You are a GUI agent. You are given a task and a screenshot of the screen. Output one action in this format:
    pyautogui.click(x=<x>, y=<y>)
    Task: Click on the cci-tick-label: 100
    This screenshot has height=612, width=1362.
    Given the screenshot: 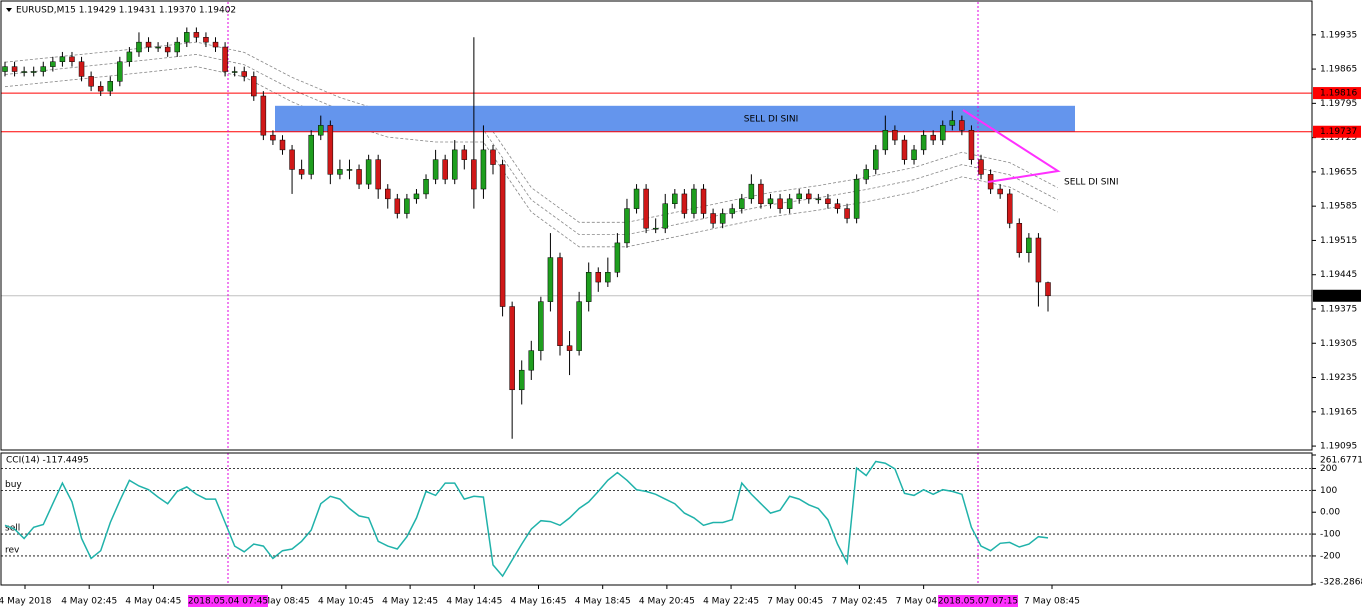 What is the action you would take?
    pyautogui.click(x=1328, y=491)
    